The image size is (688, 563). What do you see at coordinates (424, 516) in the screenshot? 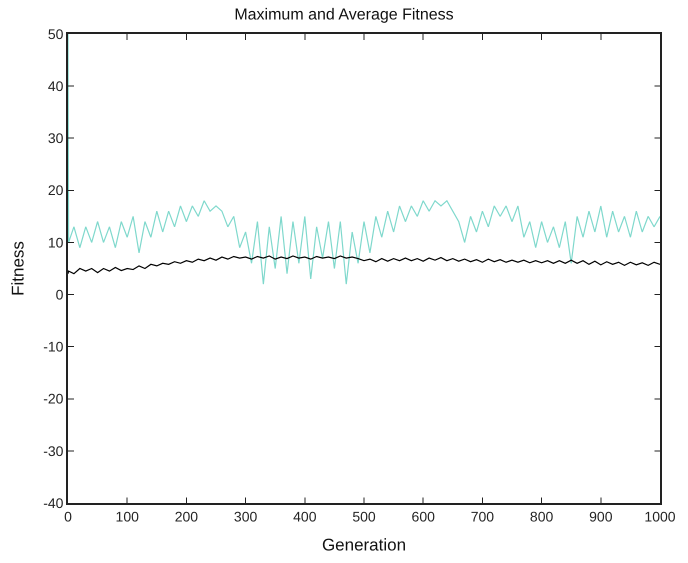
I see `x-tick-label: 600` at bounding box center [424, 516].